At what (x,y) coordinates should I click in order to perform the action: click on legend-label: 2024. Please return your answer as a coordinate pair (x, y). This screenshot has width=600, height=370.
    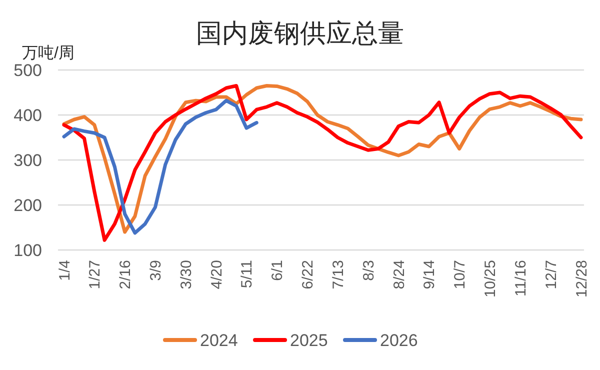
    Looking at the image, I should click on (219, 340).